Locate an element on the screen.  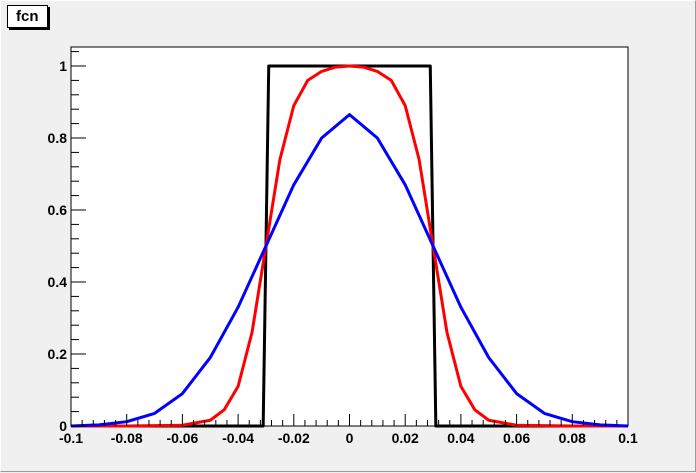
y-tick-label: 0.8 is located at coordinates (58, 138).